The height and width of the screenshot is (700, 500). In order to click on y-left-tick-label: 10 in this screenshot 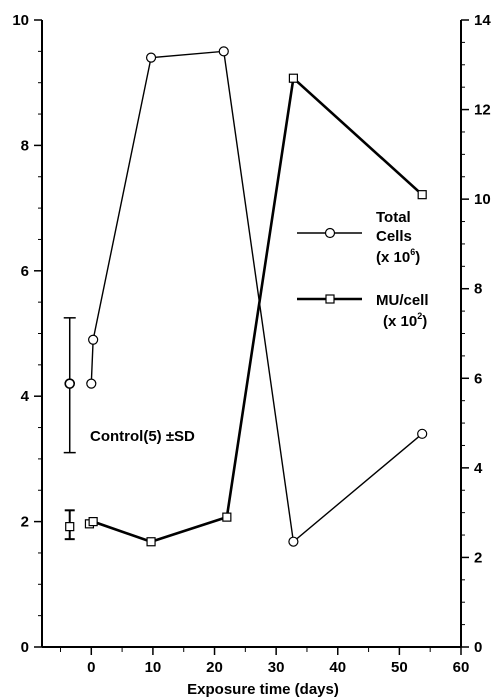, I will do `click(20, 20)`.